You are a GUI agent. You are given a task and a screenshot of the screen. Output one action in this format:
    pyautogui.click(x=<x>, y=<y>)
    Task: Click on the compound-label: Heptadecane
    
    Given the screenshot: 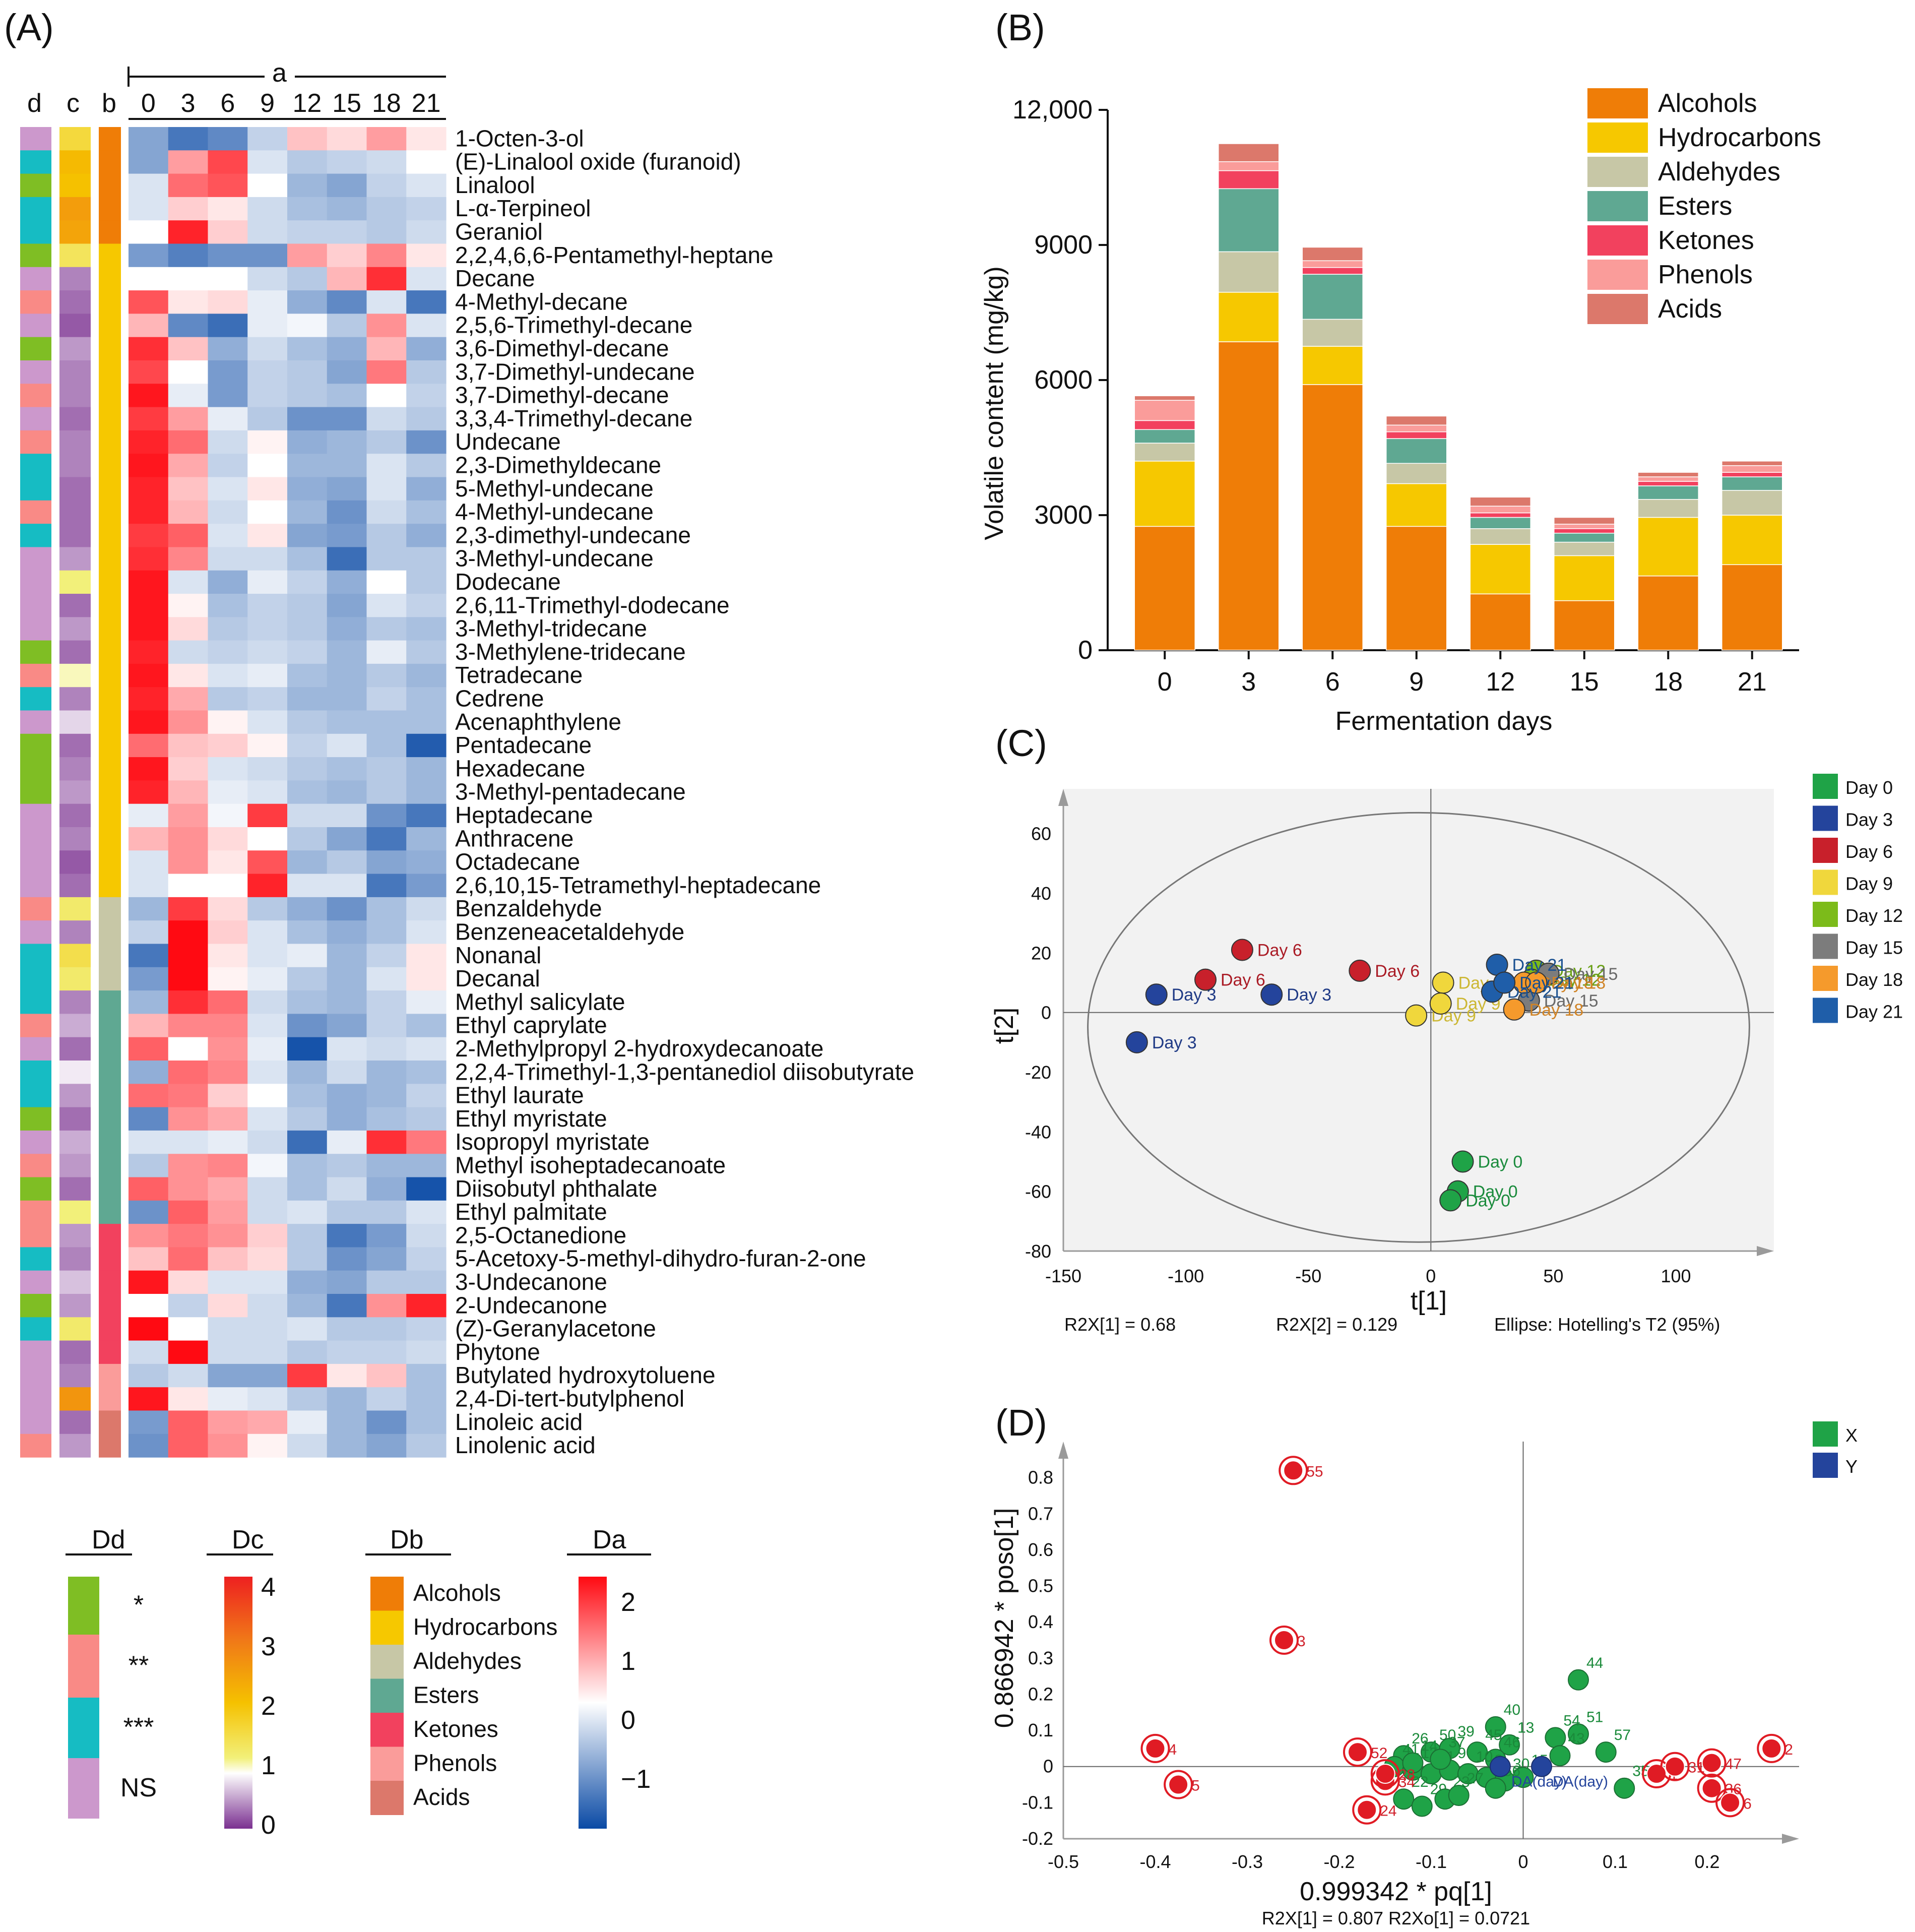 What is the action you would take?
    pyautogui.click(x=524, y=815)
    